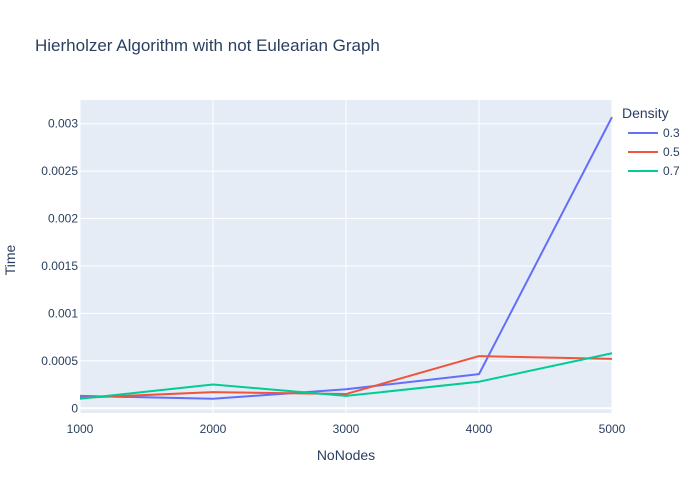 This screenshot has width=700, height=500. What do you see at coordinates (479, 429) in the screenshot?
I see `x-tick-label: 4000` at bounding box center [479, 429].